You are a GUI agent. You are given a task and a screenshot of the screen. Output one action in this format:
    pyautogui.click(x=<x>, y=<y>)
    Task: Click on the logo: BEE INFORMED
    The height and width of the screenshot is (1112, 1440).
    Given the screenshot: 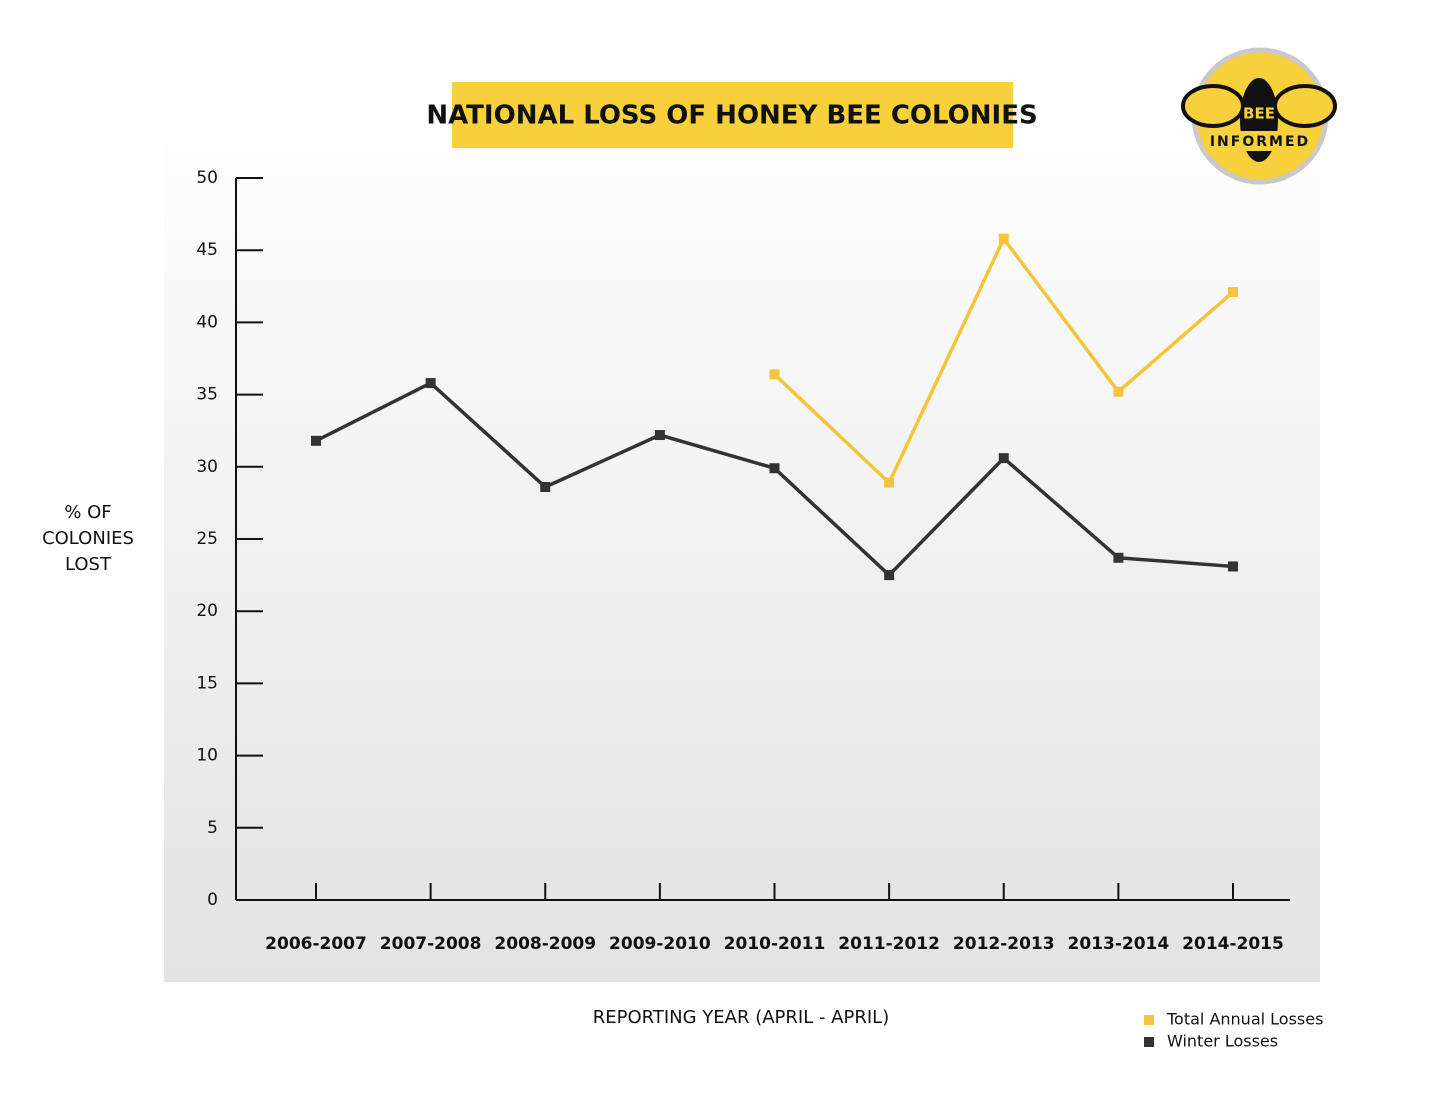 What is the action you would take?
    pyautogui.click(x=1259, y=116)
    